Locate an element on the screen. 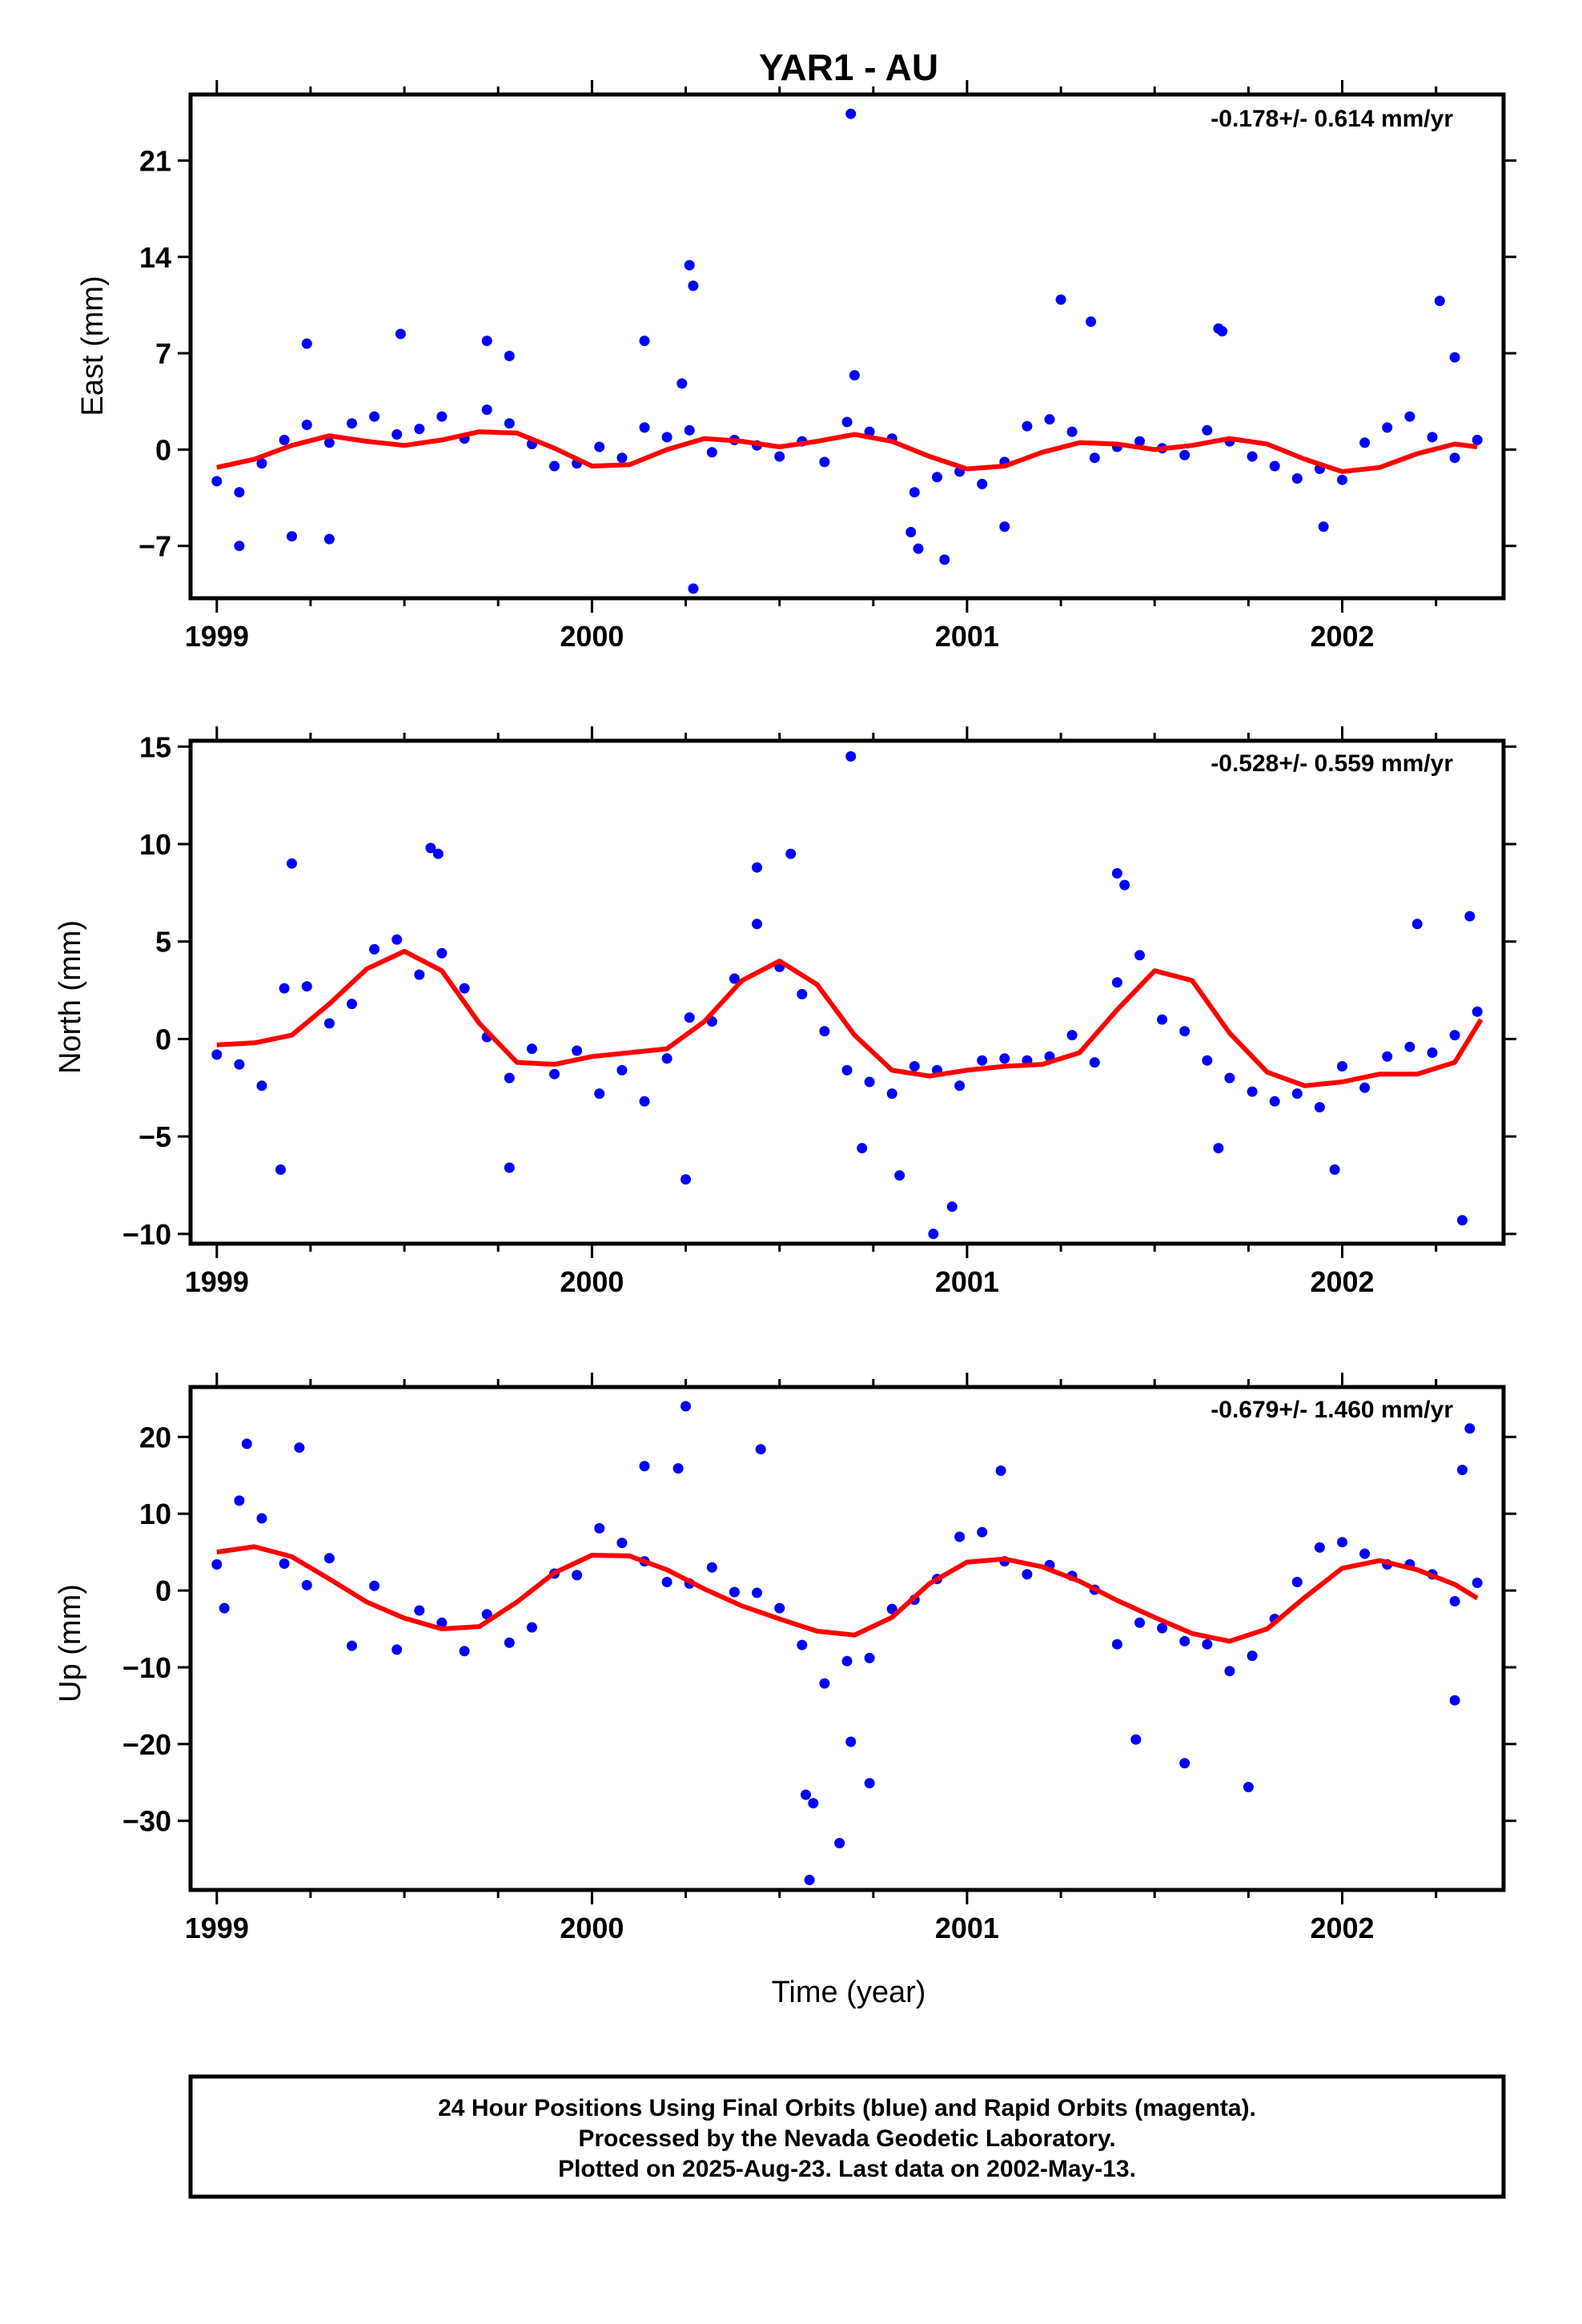 The height and width of the screenshot is (2324, 1582). north-rate-label: -0.528+/- 0.559 mm/yr is located at coordinates (1332, 763).